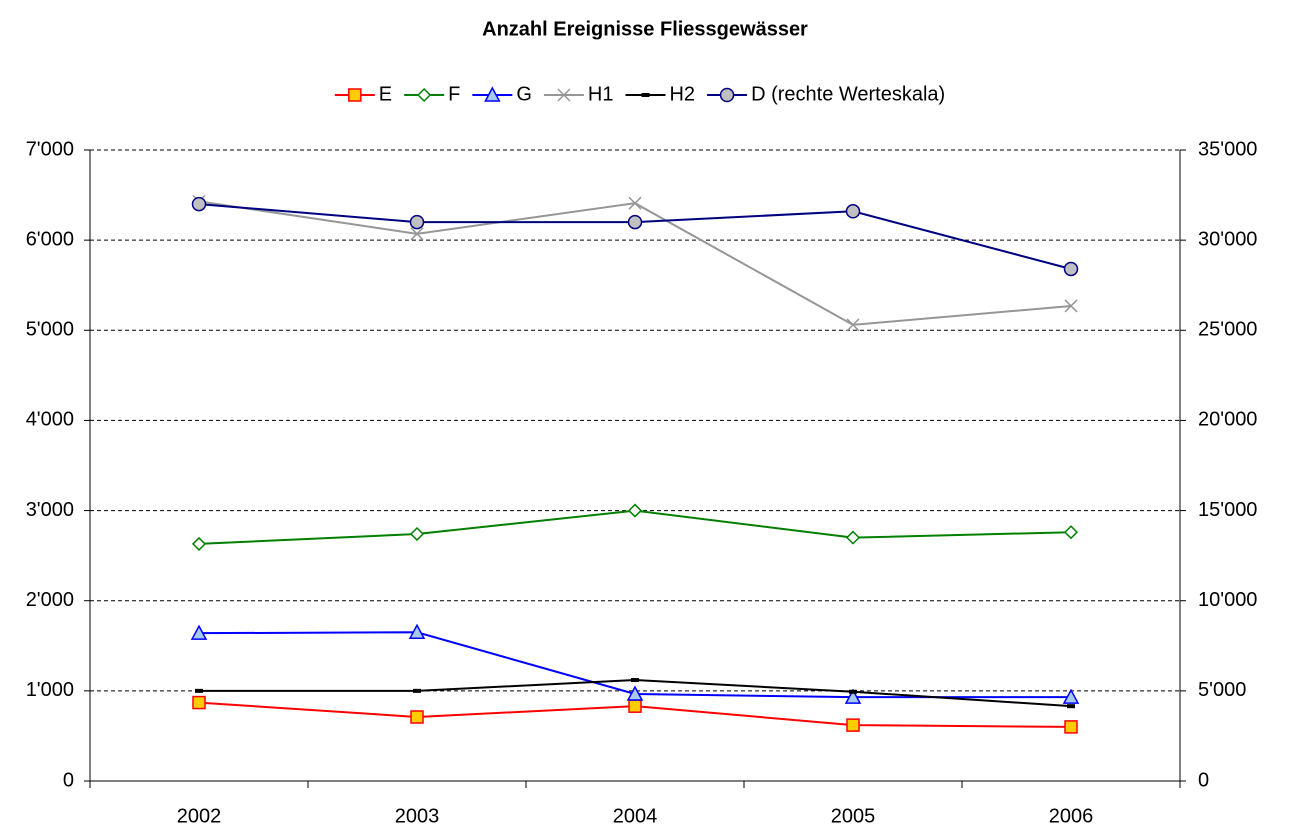  What do you see at coordinates (635, 816) in the screenshot?
I see `x-tick-label: 2004` at bounding box center [635, 816].